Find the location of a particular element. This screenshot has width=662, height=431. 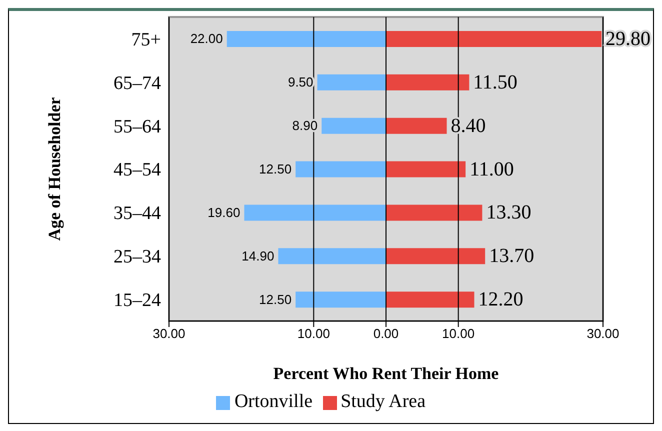

legend-label: Ortonville is located at coordinates (273, 401).